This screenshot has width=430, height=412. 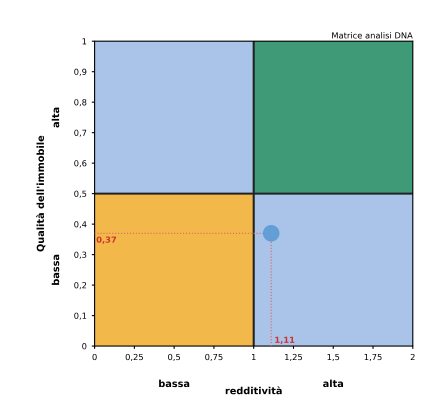 I want to click on x-tick-label: 1,75, so click(x=373, y=358).